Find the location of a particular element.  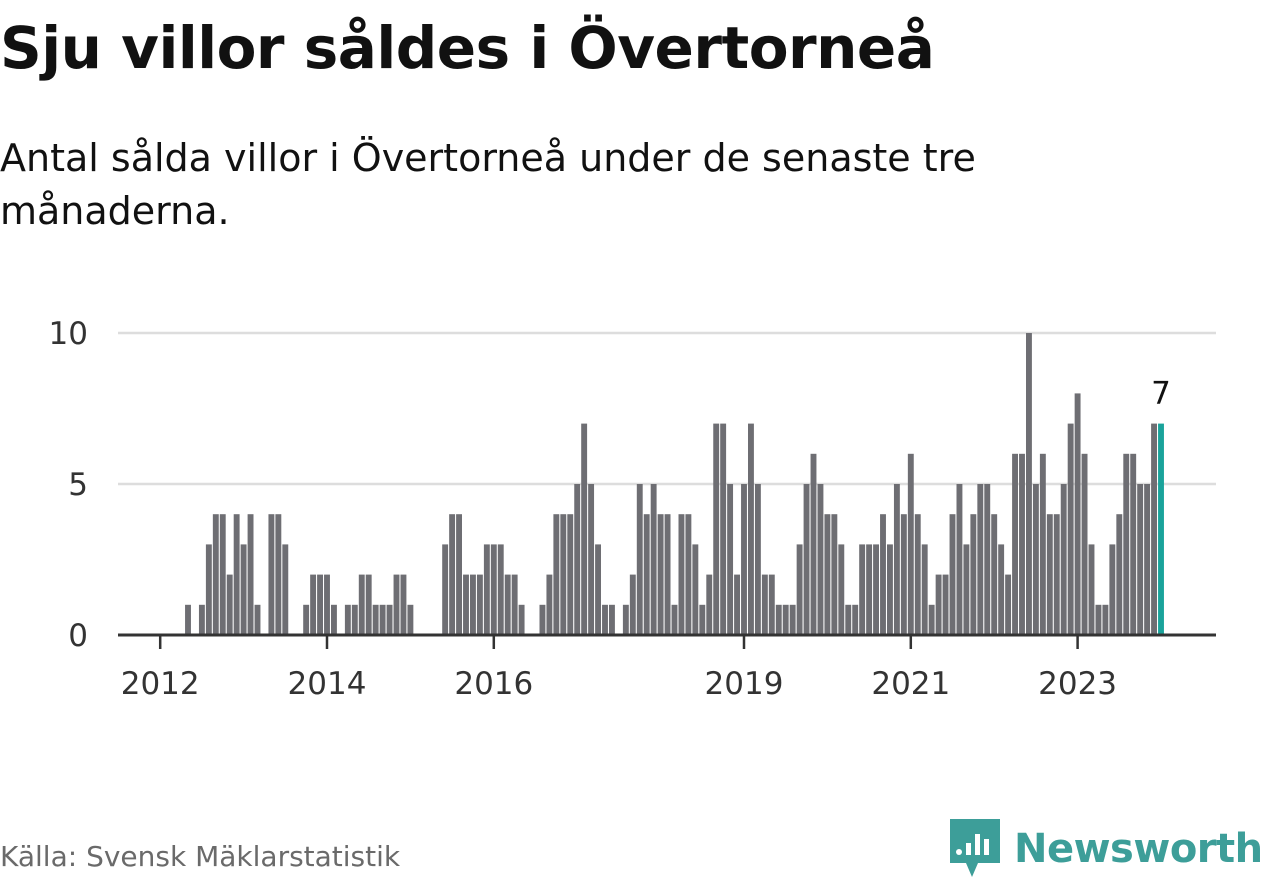

highlight-data-label: 7 is located at coordinates (1161, 394).